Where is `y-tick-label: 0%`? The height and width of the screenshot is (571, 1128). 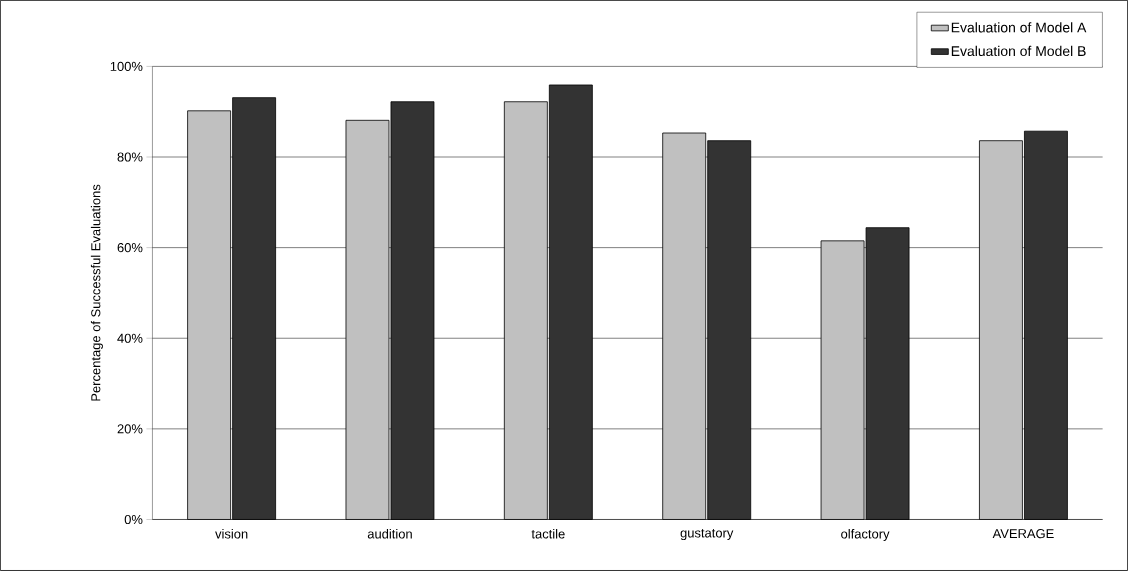 y-tick-label: 0% is located at coordinates (133, 519).